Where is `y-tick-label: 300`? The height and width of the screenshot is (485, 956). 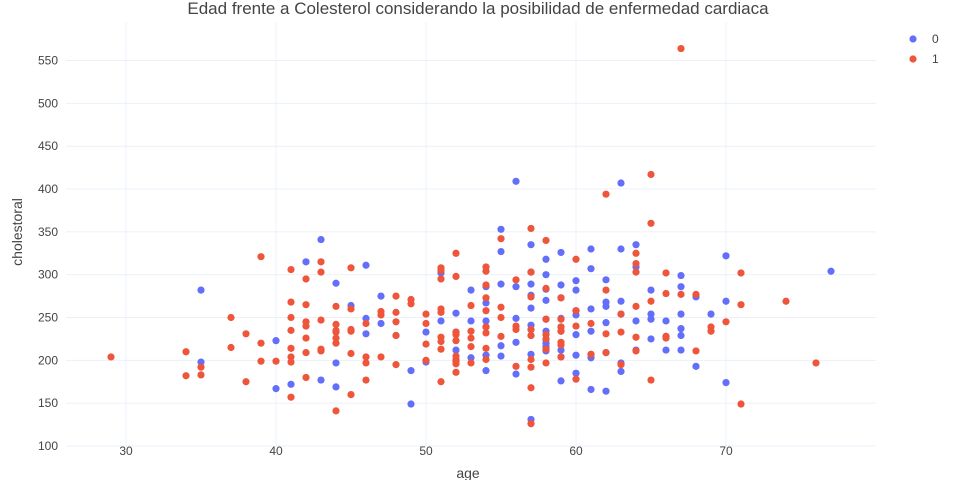
y-tick-label: 300 is located at coordinates (48, 275).